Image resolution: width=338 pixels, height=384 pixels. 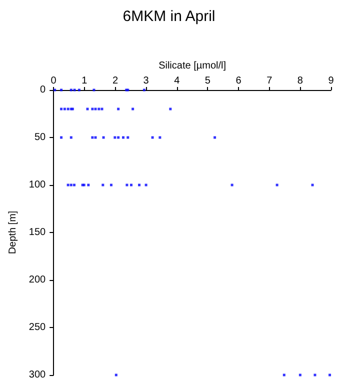 I want to click on y-tick-label: 200, so click(x=37, y=280).